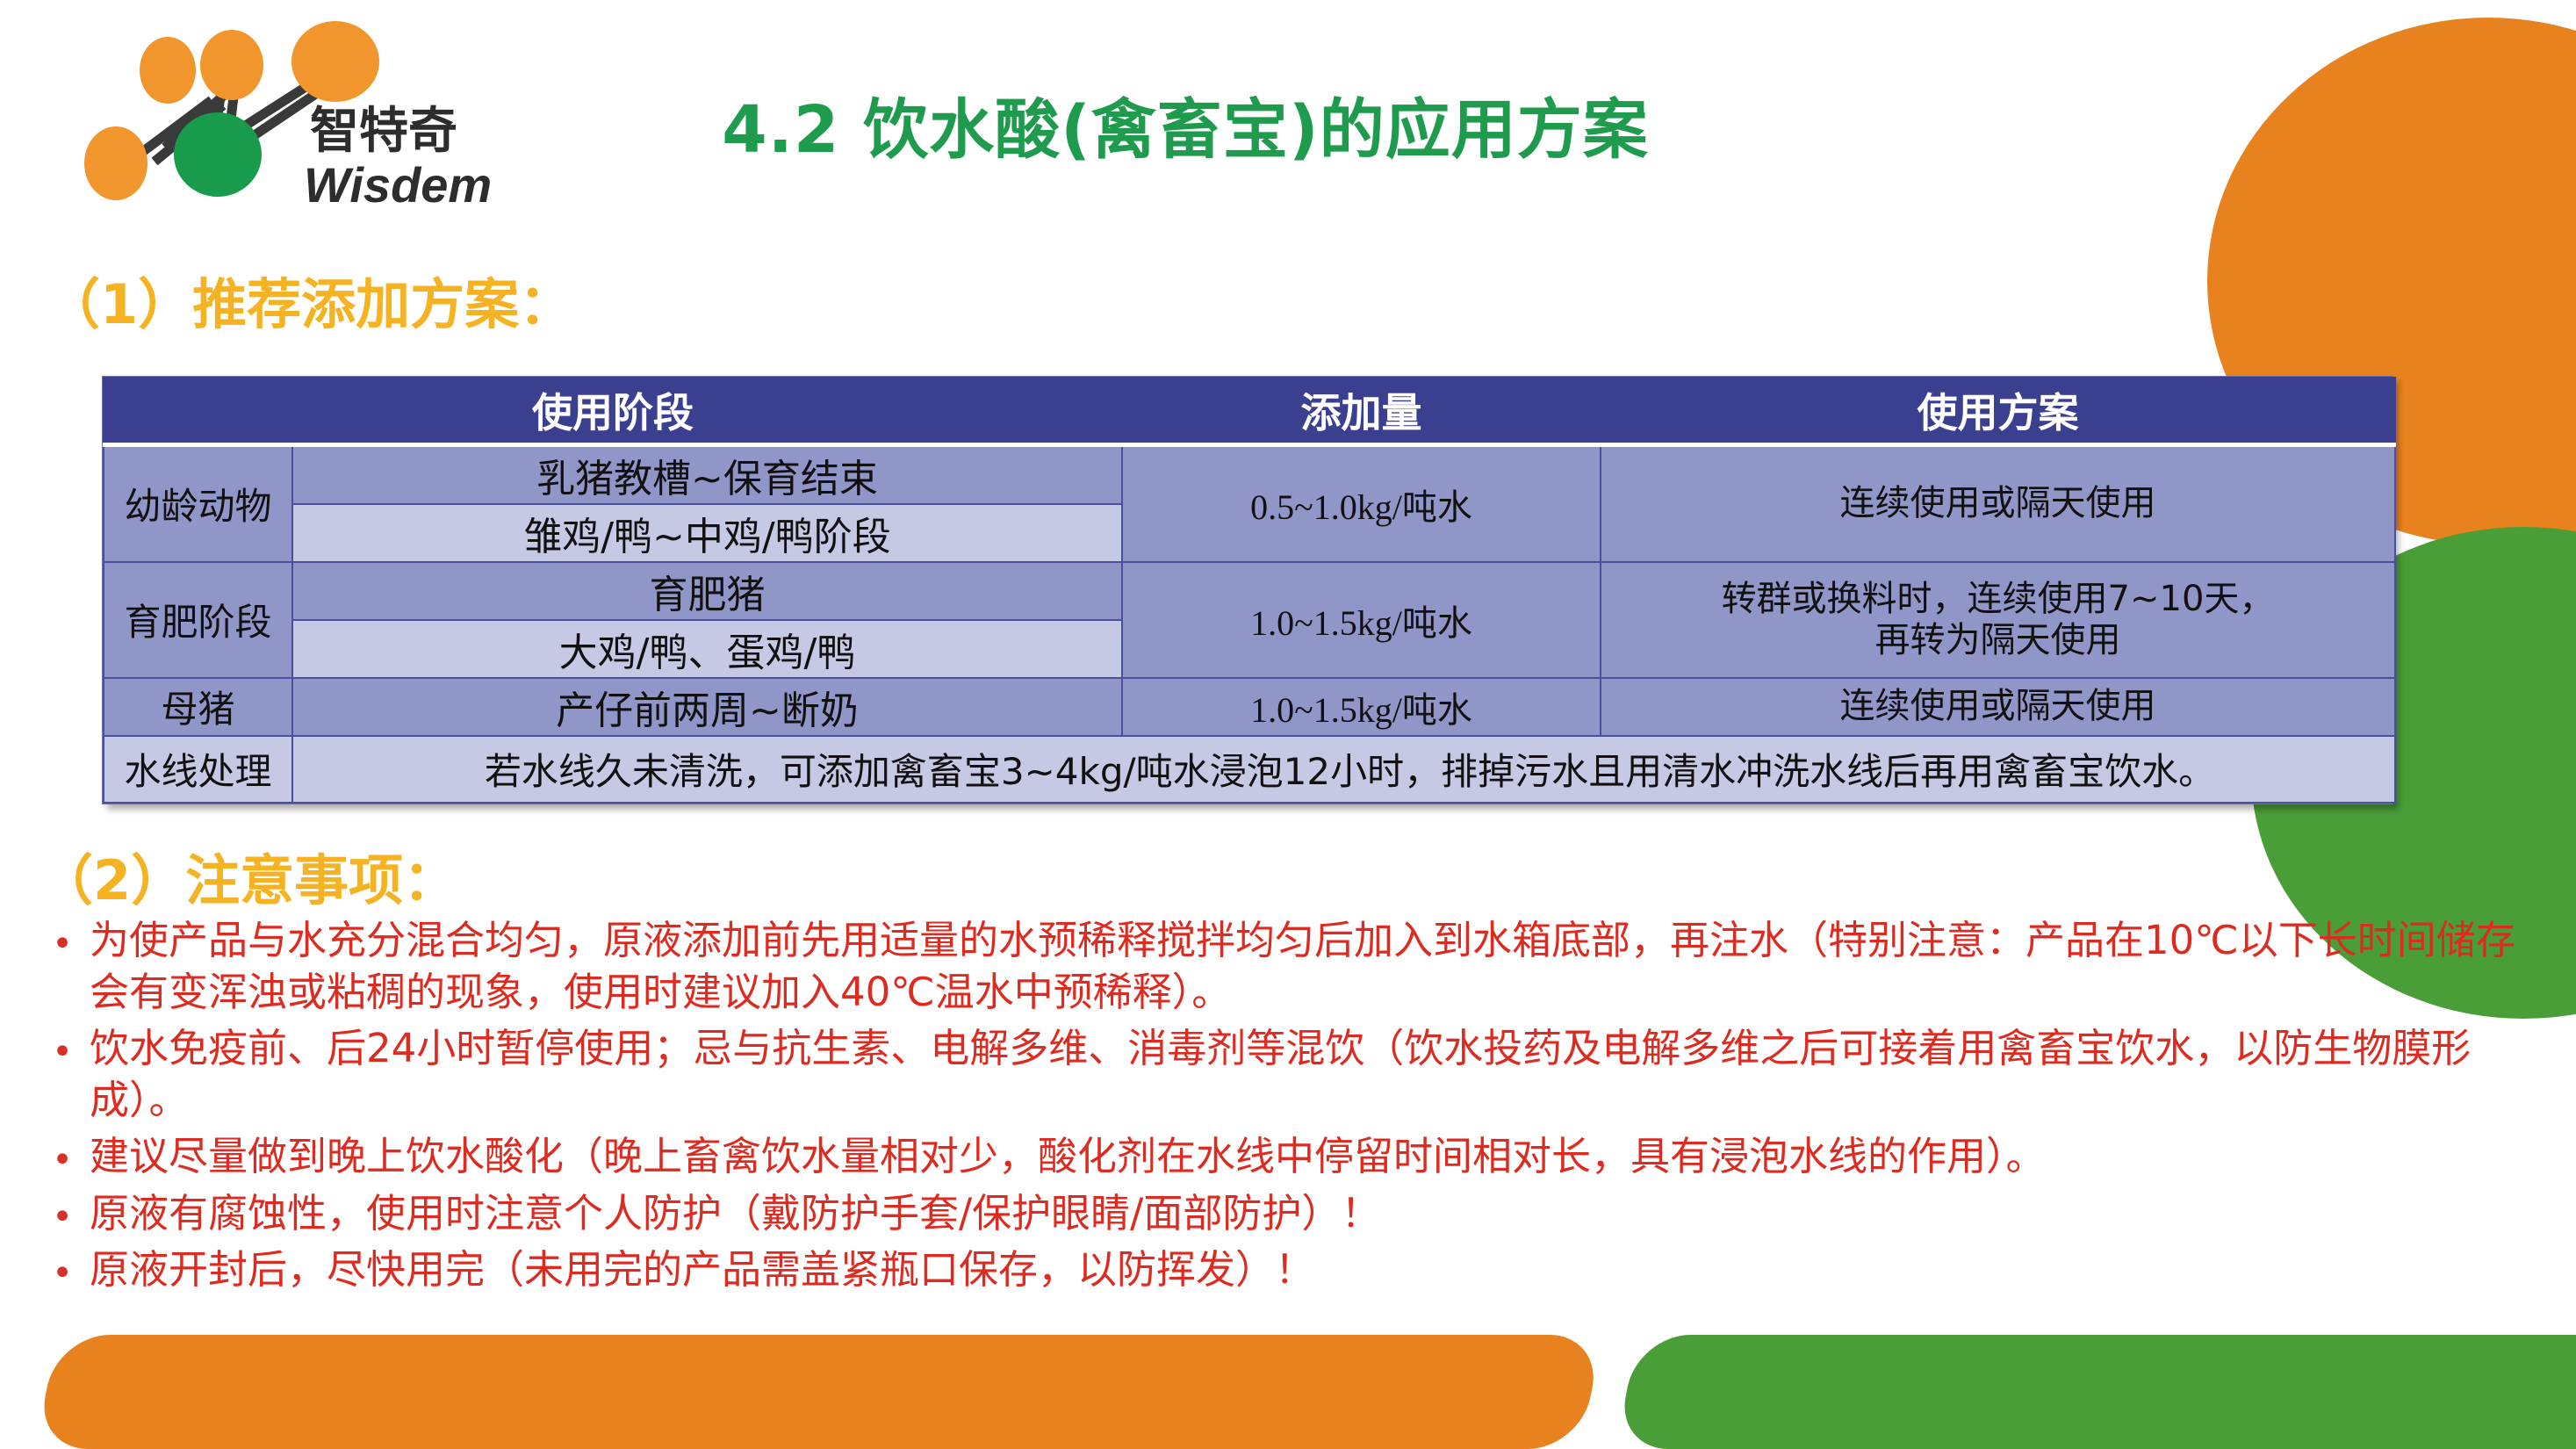 The width and height of the screenshot is (2576, 1449). What do you see at coordinates (735, 1212) in the screenshot?
I see `note-text-4: 原液有腐蚀性，使用时注意个人防护（戴防护手套/保护眼睛/面部防护）！` at bounding box center [735, 1212].